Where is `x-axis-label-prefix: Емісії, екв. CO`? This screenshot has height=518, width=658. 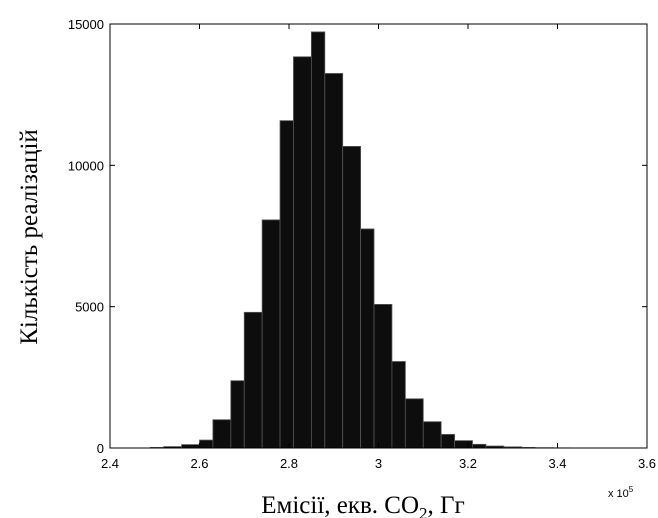 x-axis-label-prefix: Емісії, екв. CO is located at coordinates (340, 505).